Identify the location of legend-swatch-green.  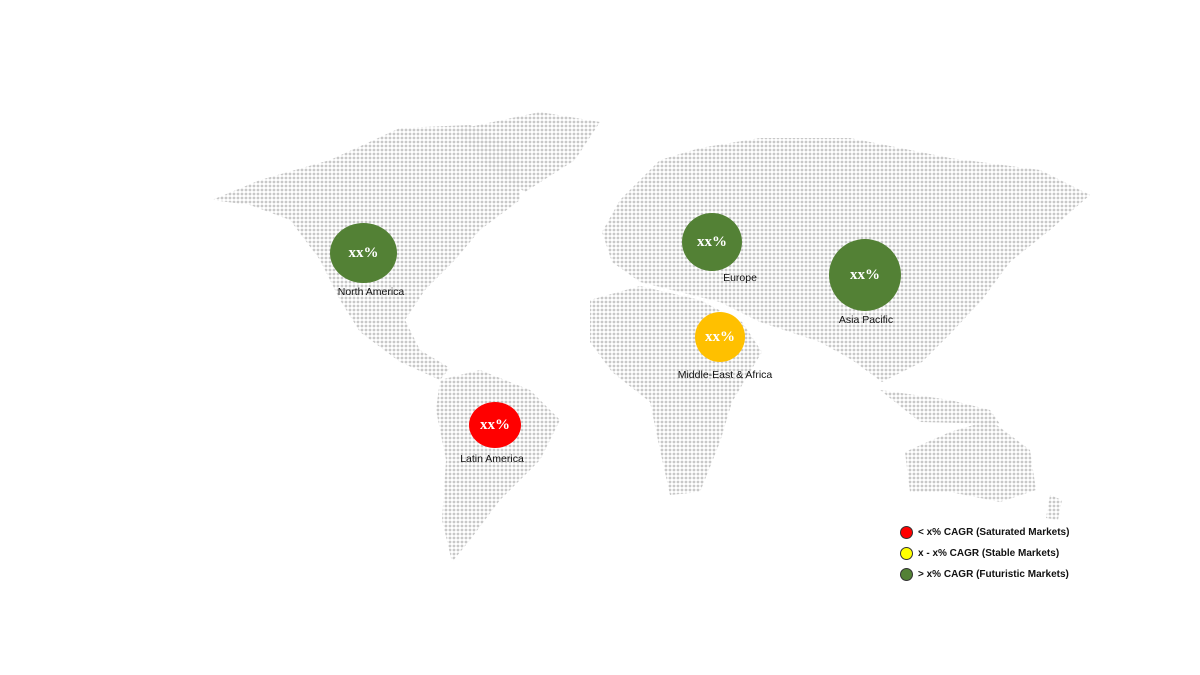
(906, 574).